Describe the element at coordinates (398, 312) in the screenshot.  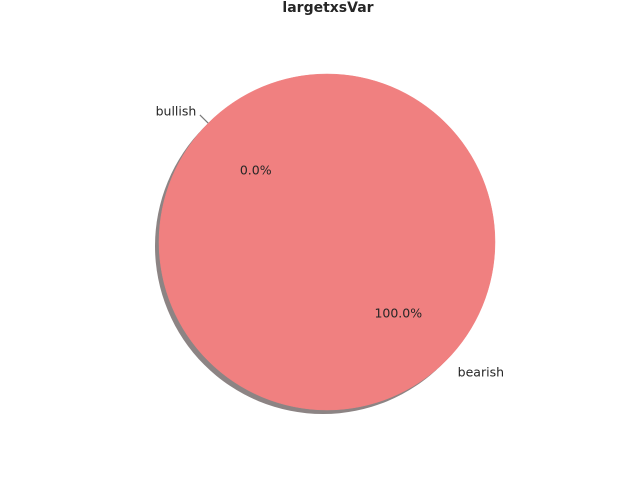
I see `percent-label-bearish: 100.0%` at that location.